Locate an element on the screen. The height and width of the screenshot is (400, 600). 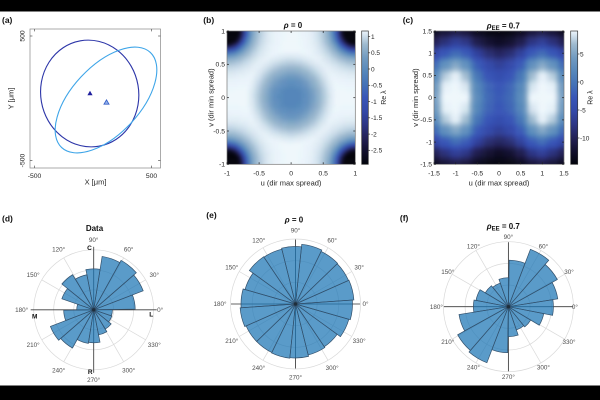
svg-text: (b) is located at coordinates (208, 20).